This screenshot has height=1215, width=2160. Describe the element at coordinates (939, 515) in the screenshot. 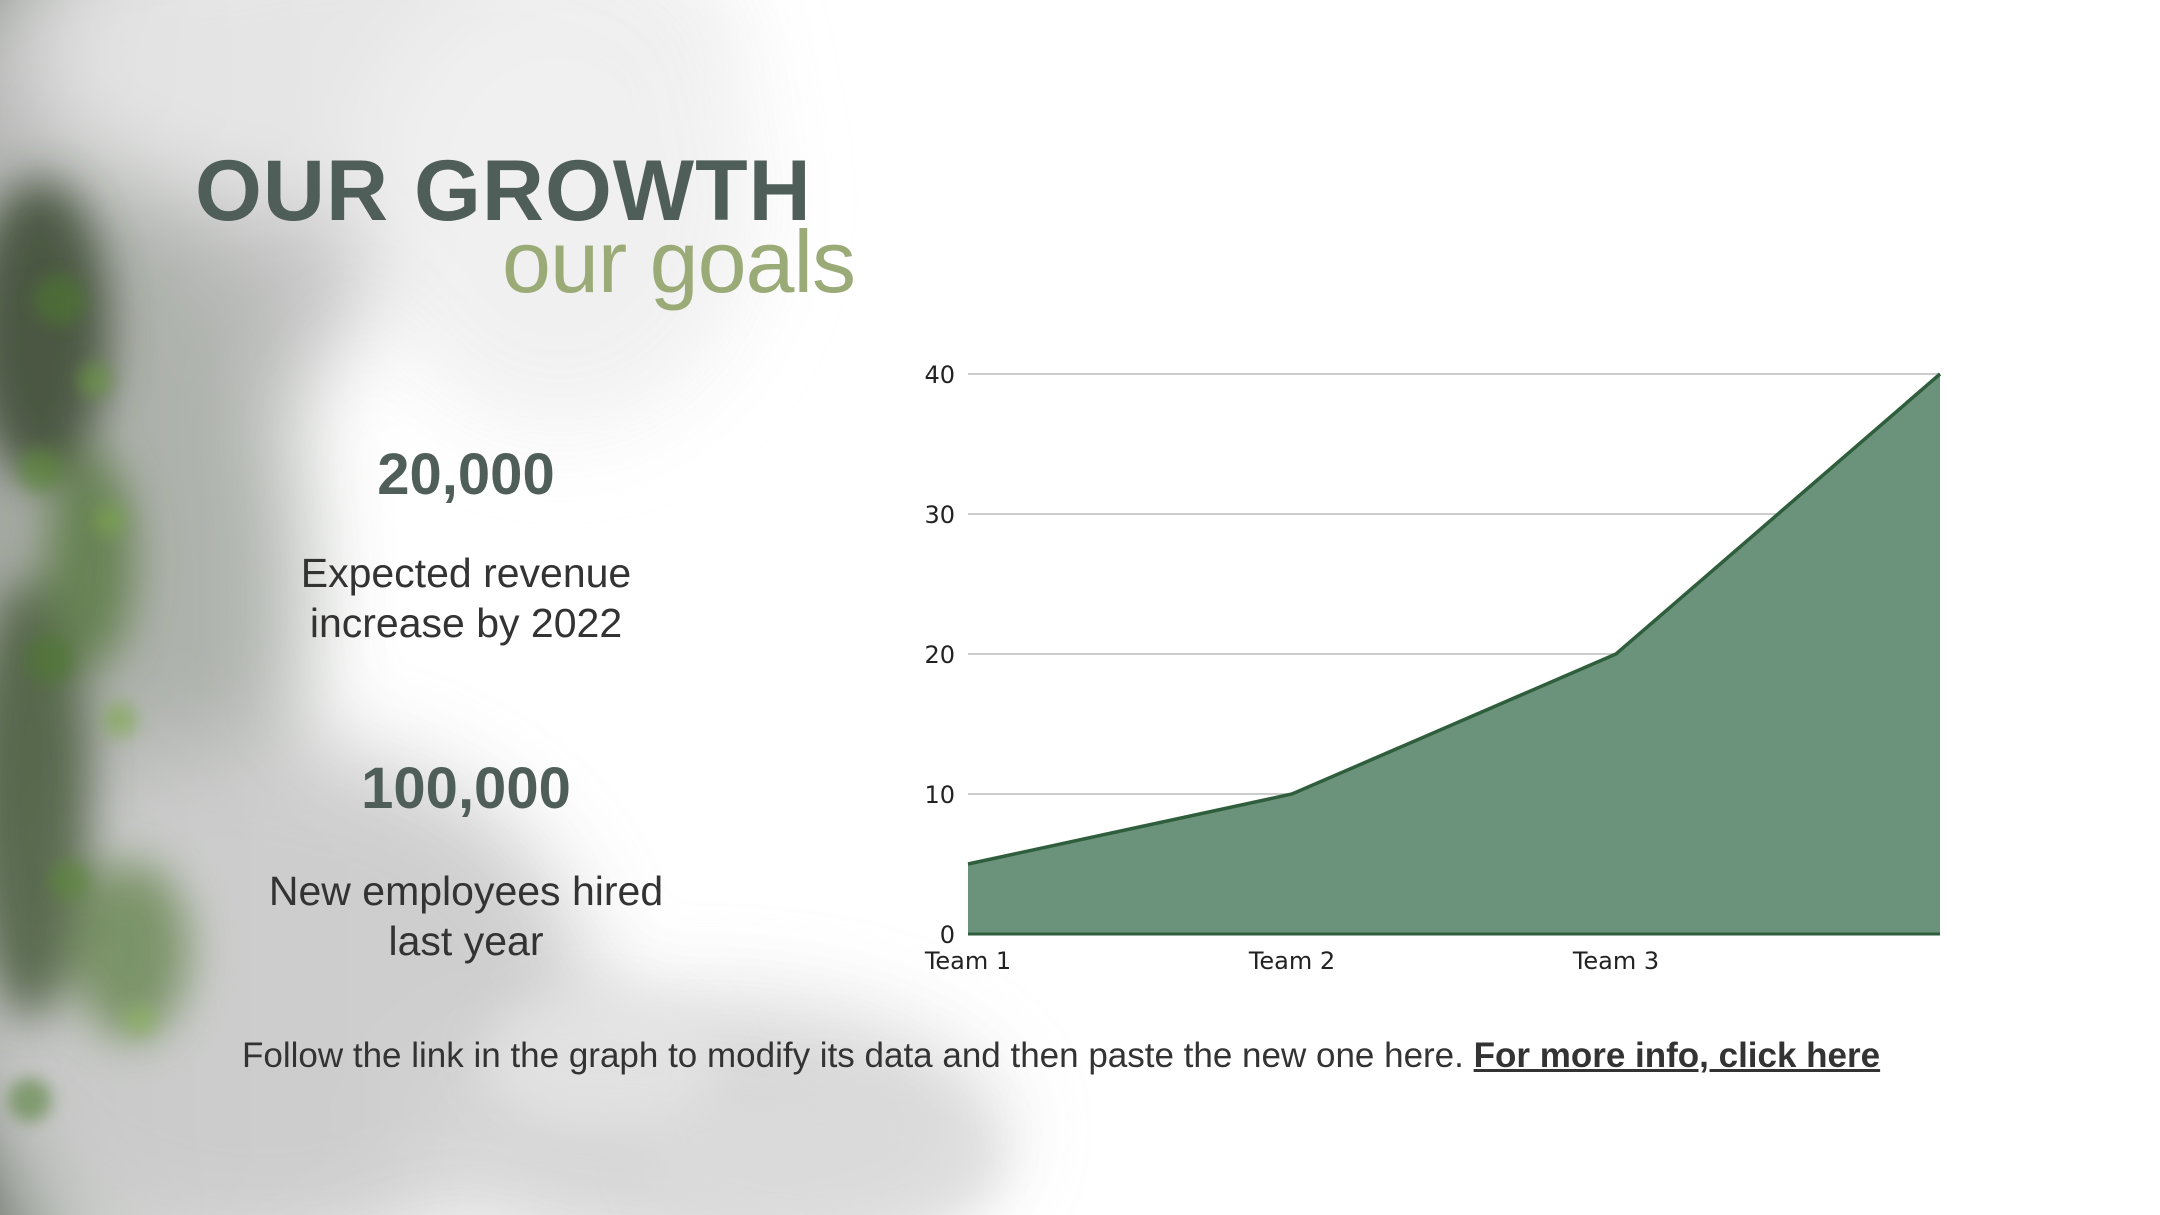

I see `y-tick-label: 30` at that location.